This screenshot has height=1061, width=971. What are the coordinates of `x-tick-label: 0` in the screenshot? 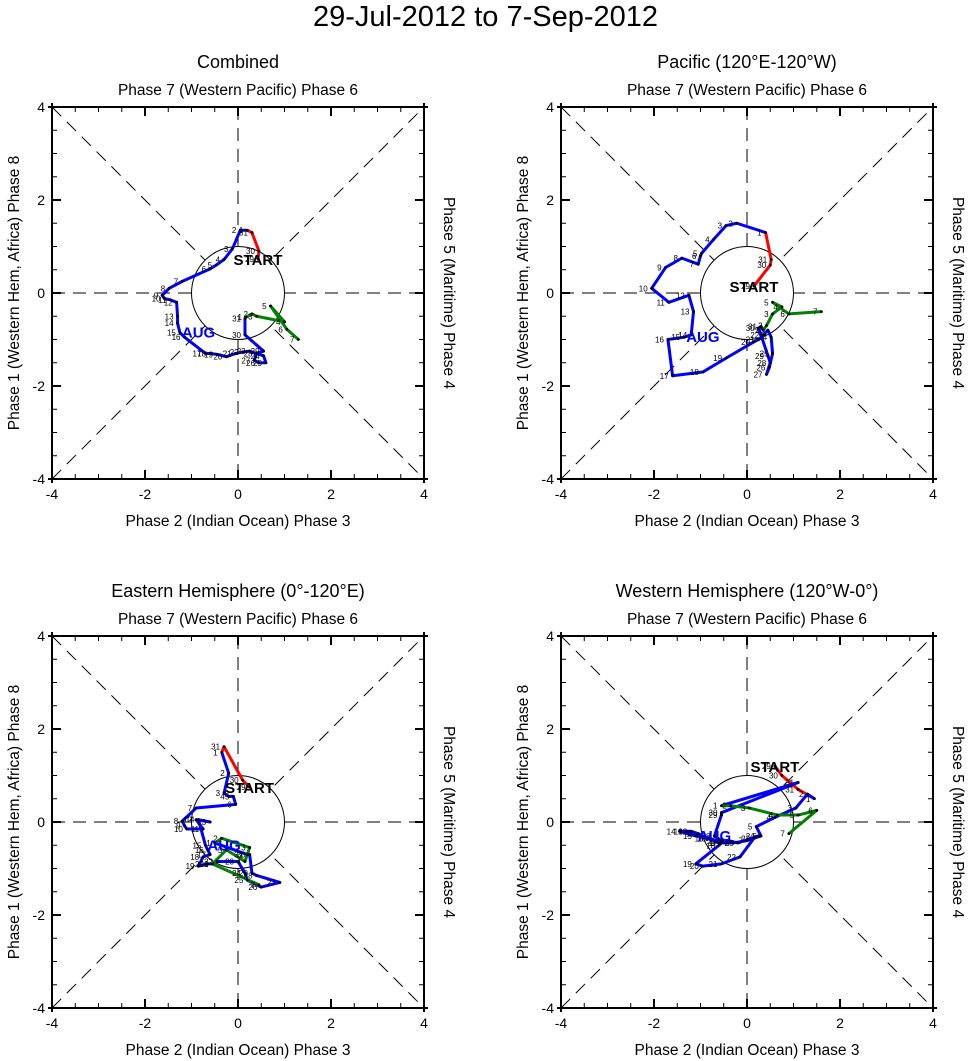 It's located at (747, 494).